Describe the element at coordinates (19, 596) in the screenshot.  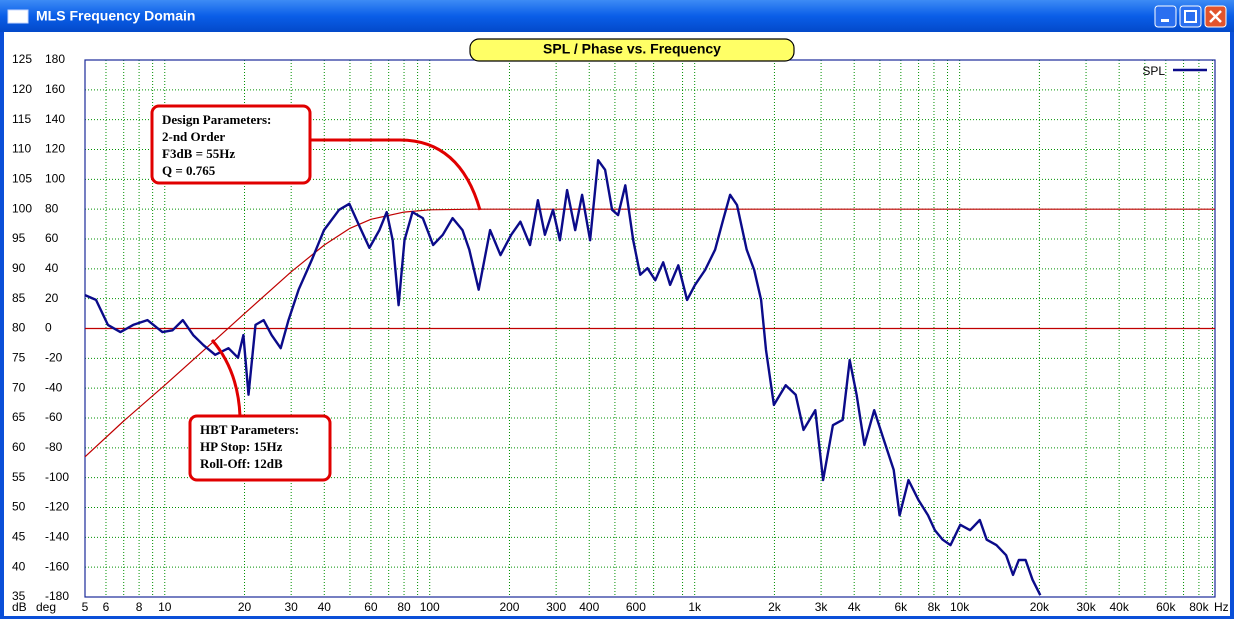
I see `y-tick-label: 35` at that location.